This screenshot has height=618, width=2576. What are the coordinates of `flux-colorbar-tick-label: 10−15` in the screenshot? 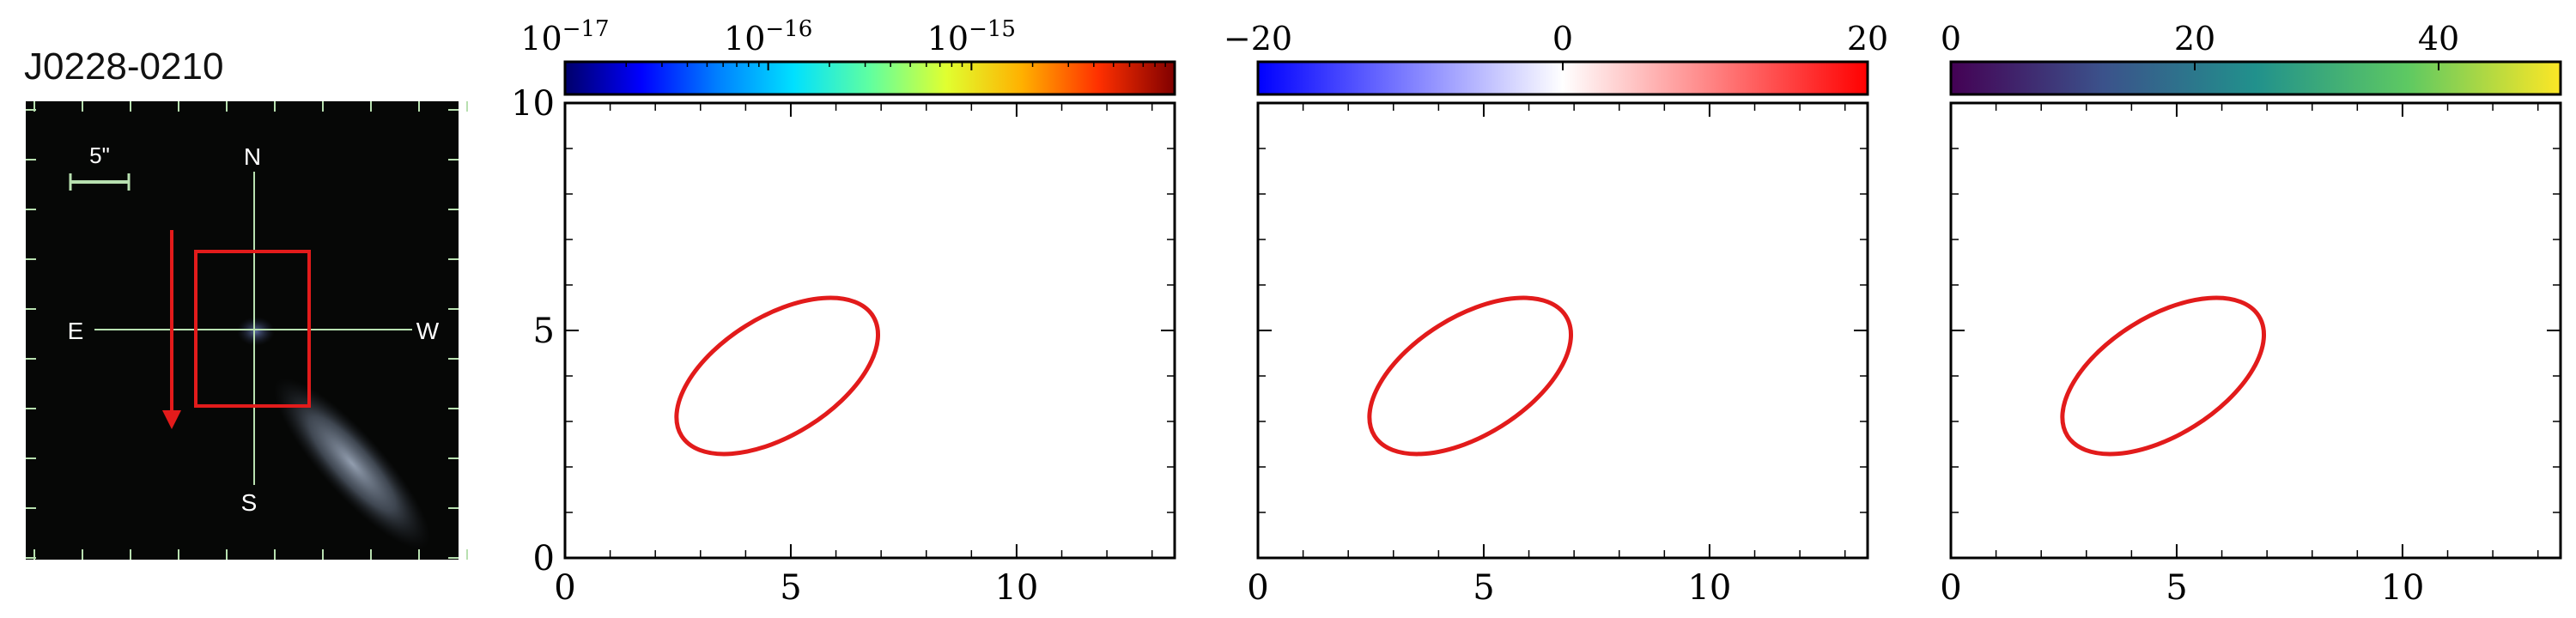 It's located at (972, 37).